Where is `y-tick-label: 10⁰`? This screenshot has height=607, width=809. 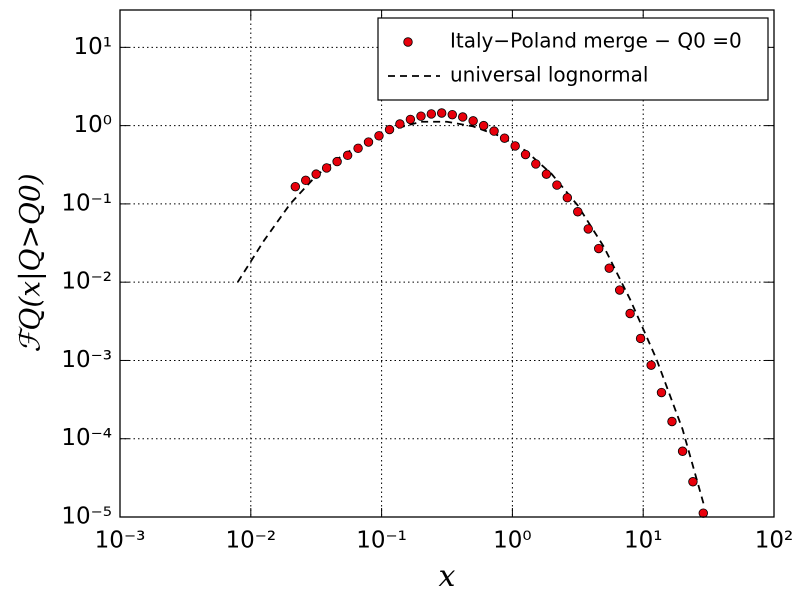
y-tick-label: 10⁰ is located at coordinates (93, 125).